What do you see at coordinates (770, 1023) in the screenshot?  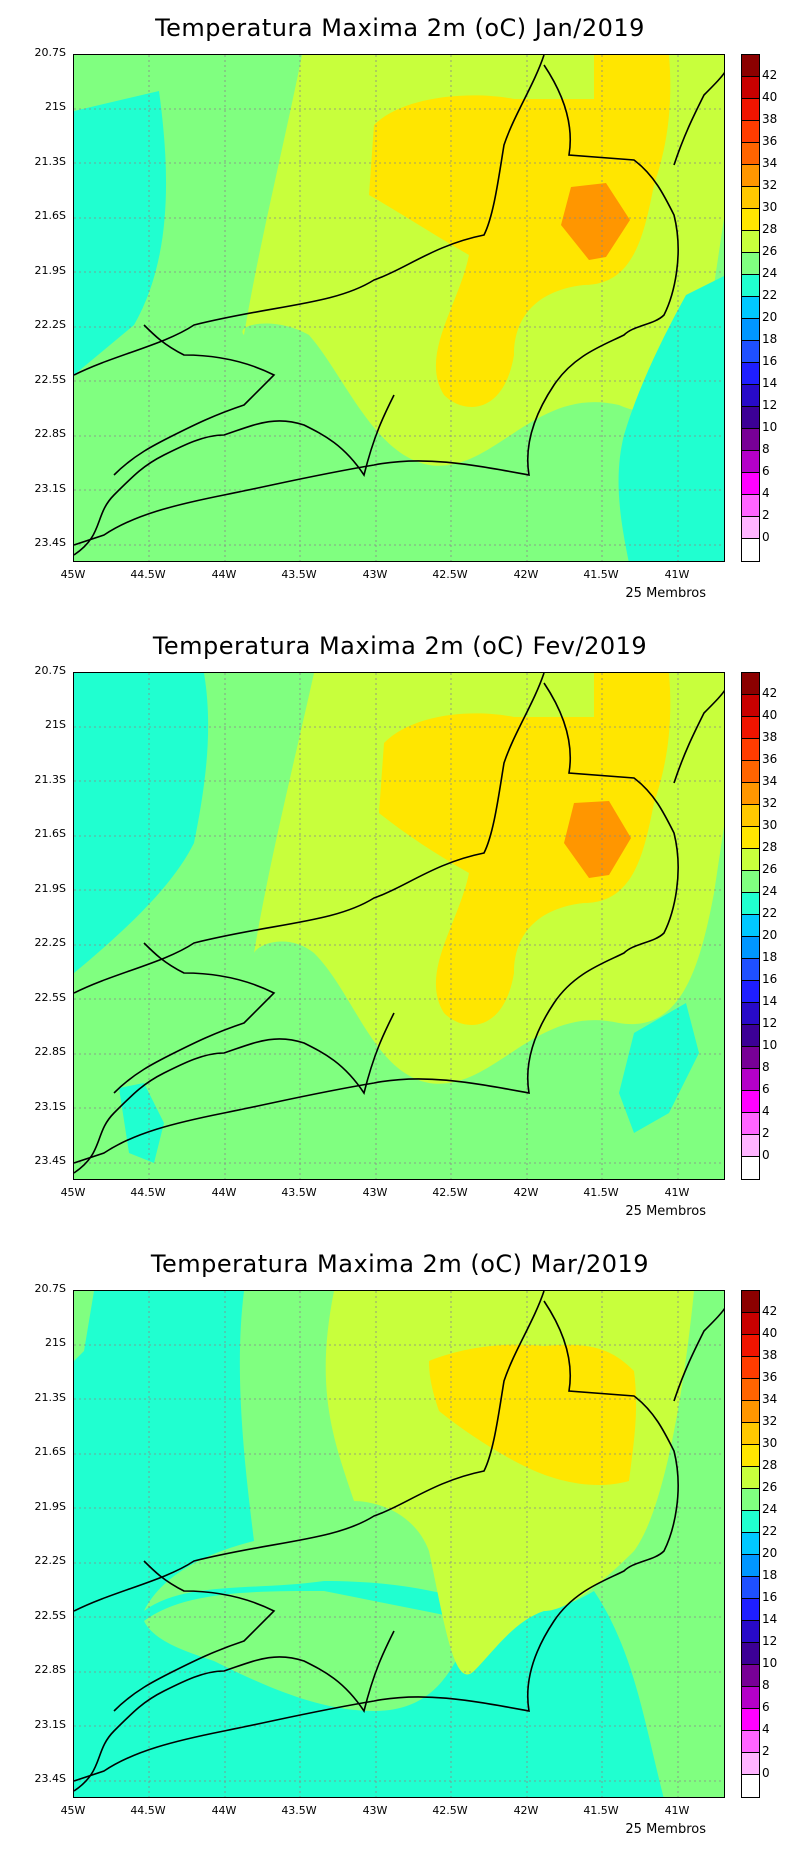 I see `colorbar-label: 12` at bounding box center [770, 1023].